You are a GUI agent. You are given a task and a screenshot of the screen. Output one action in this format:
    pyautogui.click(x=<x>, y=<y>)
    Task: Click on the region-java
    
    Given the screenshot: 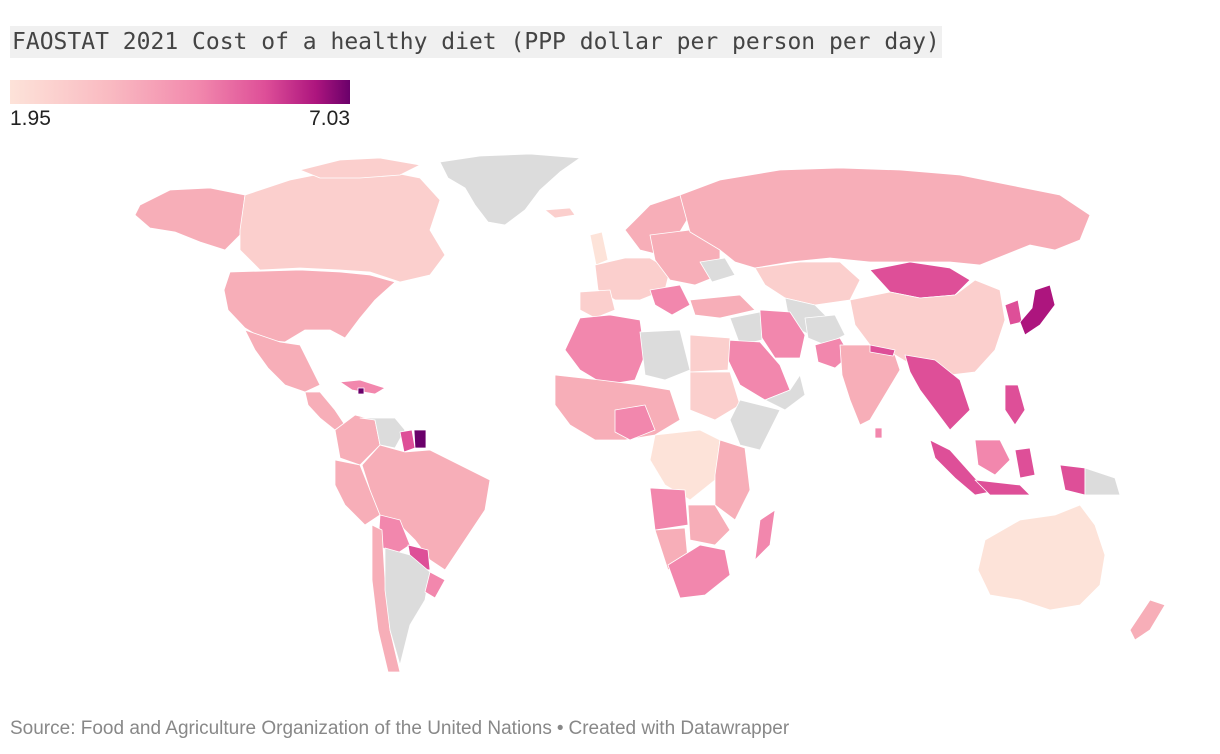 What is the action you would take?
    pyautogui.click(x=1002, y=487)
    